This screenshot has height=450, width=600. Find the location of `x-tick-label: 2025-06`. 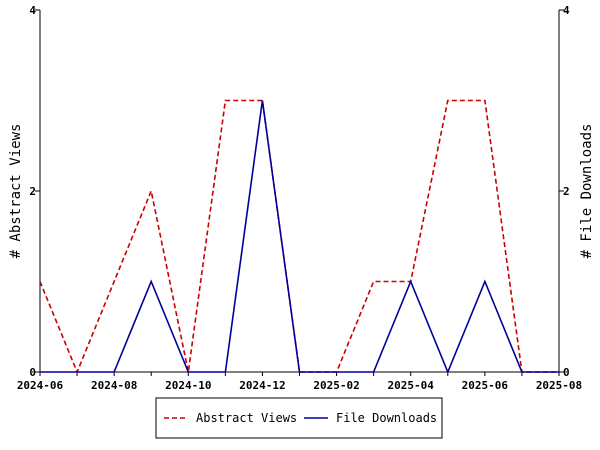

x-tick-label: 2025-06 is located at coordinates (485, 385).